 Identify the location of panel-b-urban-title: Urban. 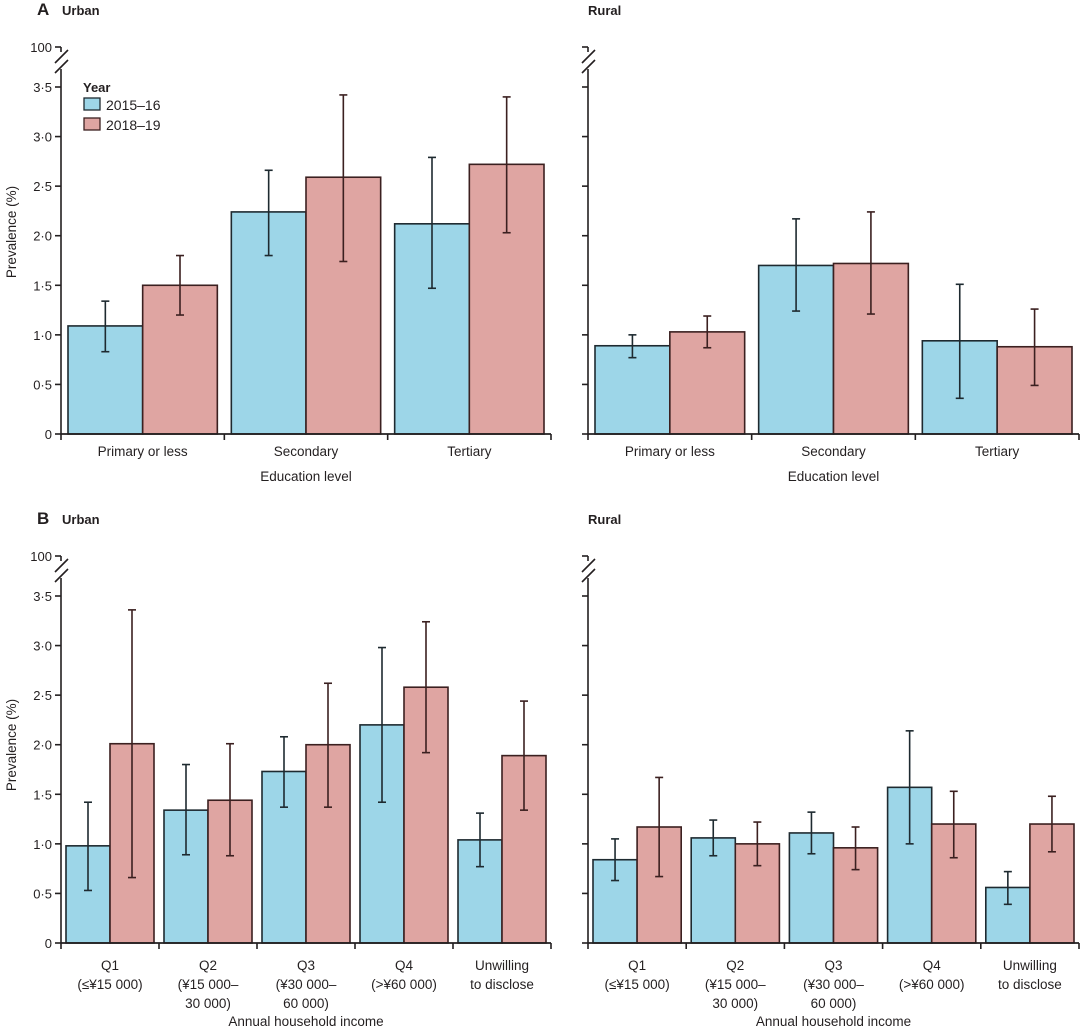
(81, 519).